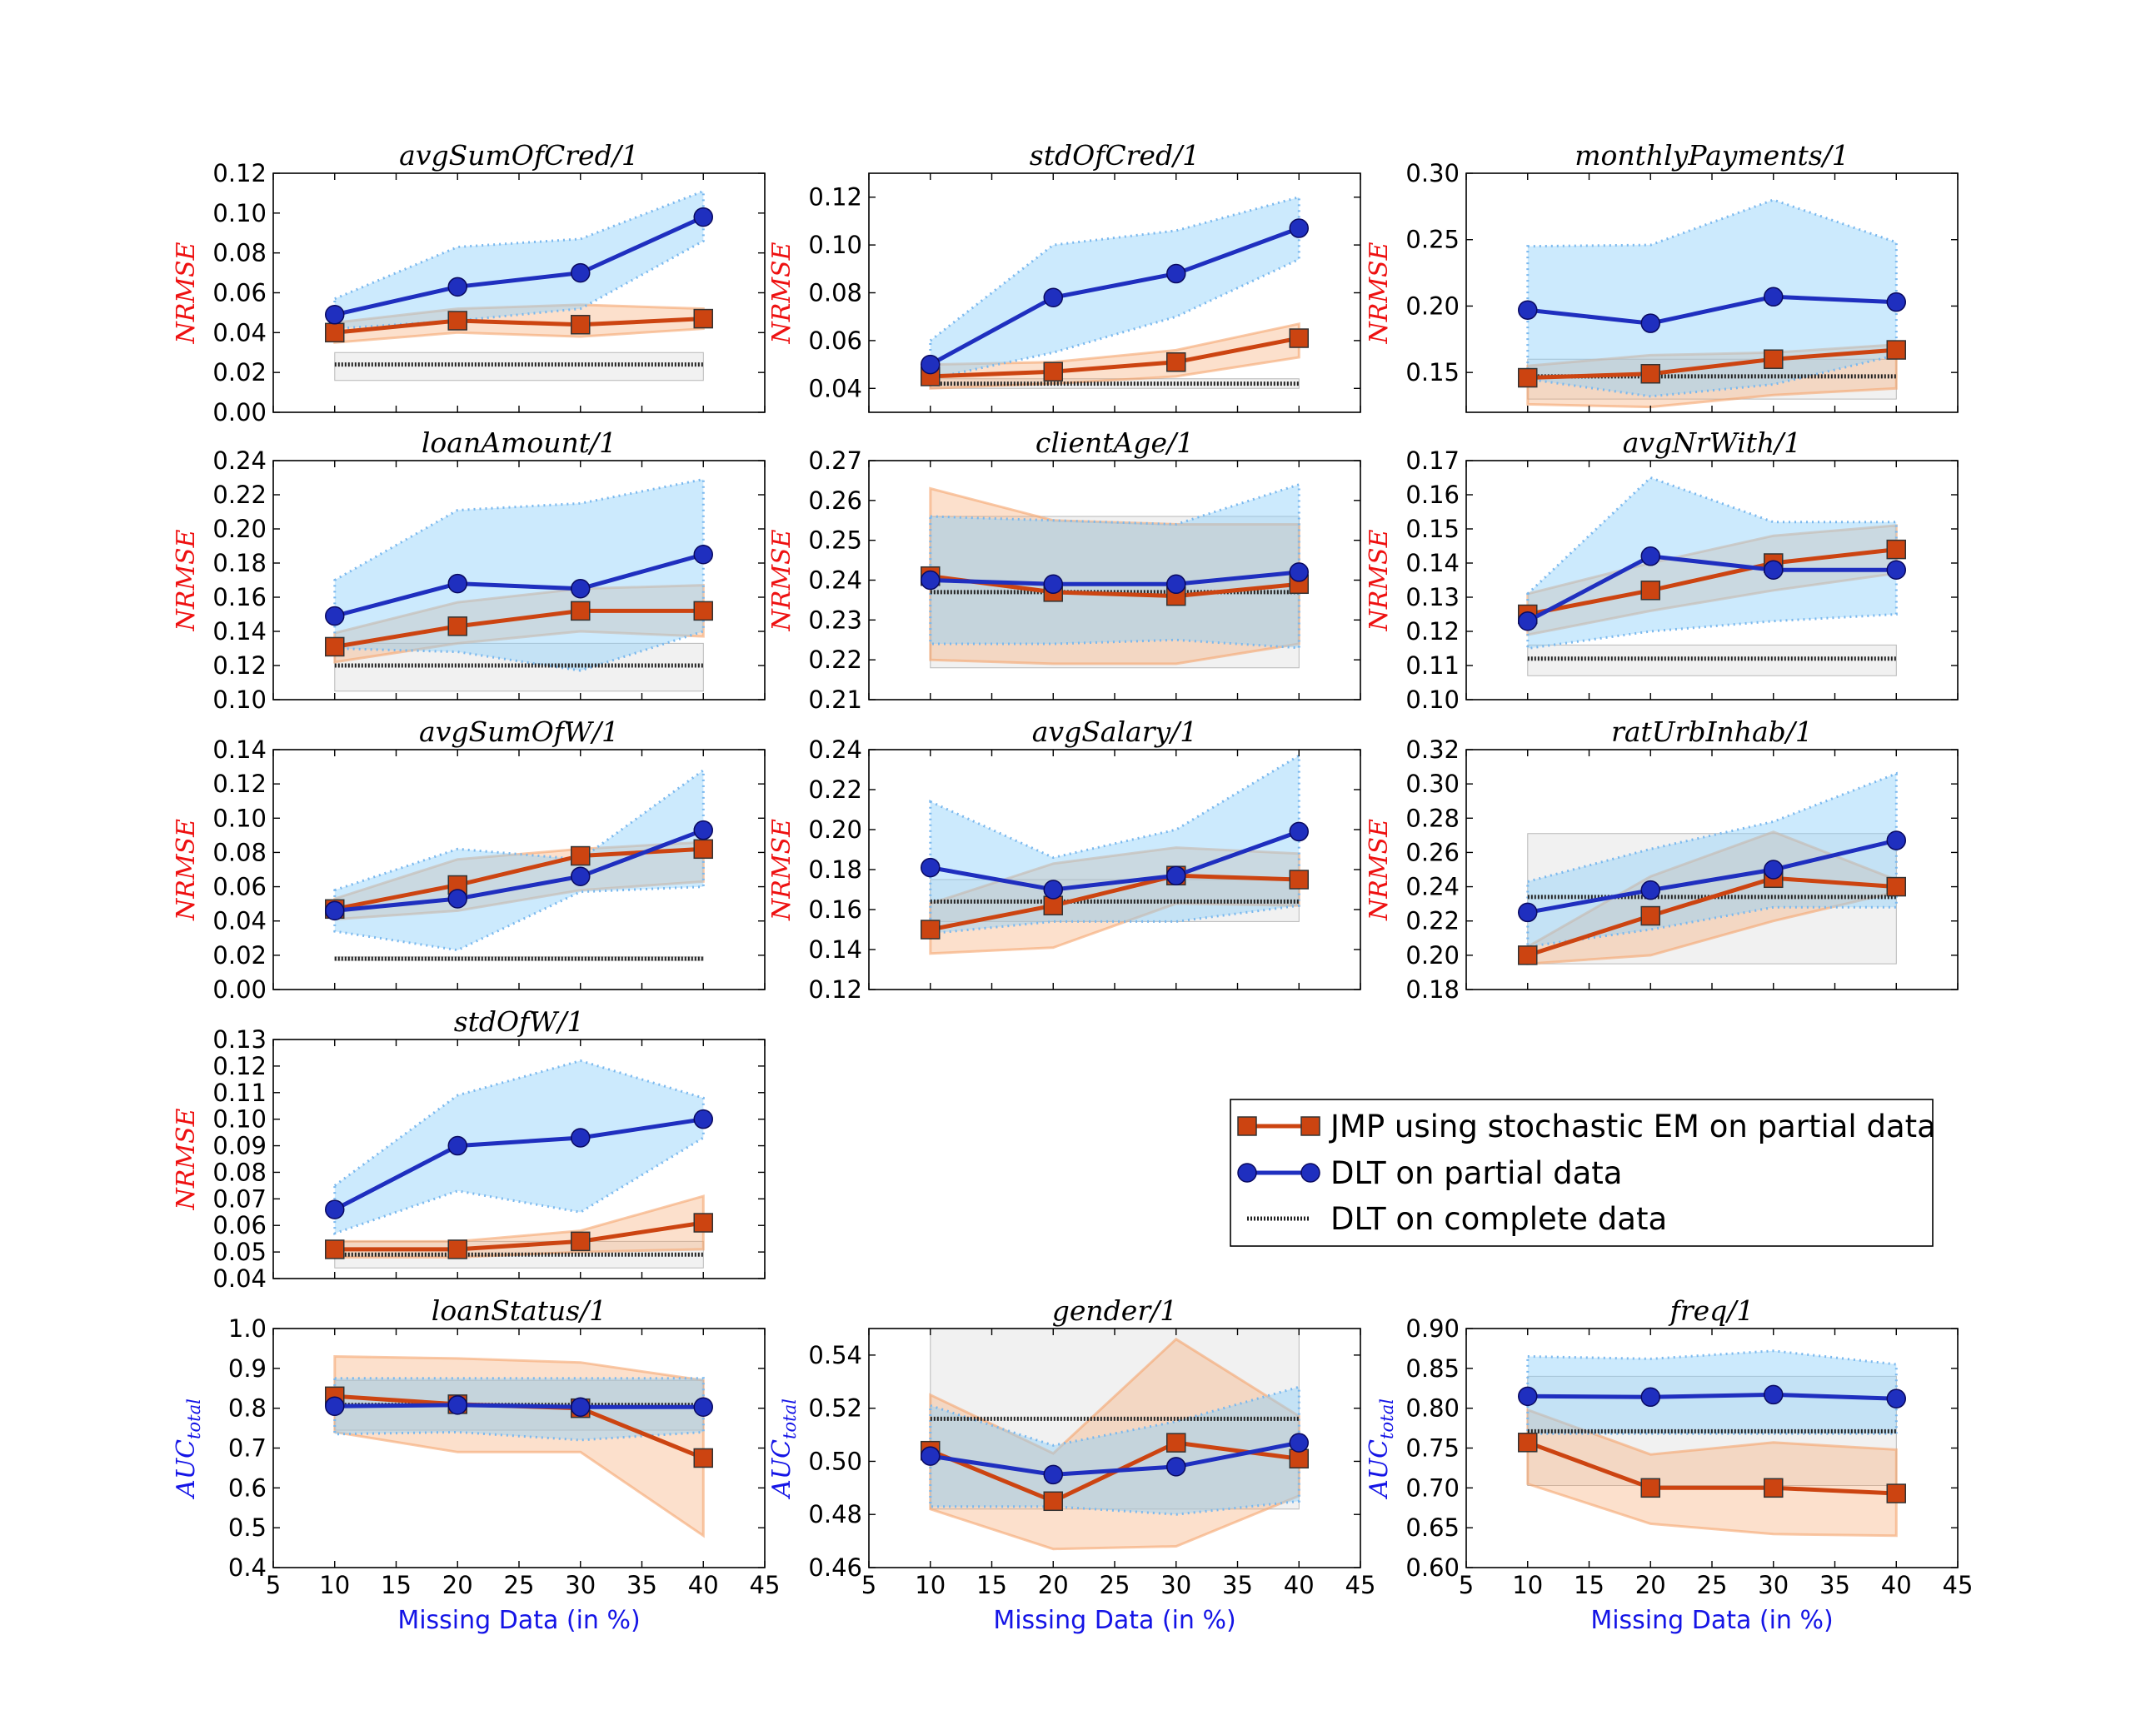 The image size is (2156, 1730). I want to click on panel-5-ytick-label: 0.16, so click(1432, 495).